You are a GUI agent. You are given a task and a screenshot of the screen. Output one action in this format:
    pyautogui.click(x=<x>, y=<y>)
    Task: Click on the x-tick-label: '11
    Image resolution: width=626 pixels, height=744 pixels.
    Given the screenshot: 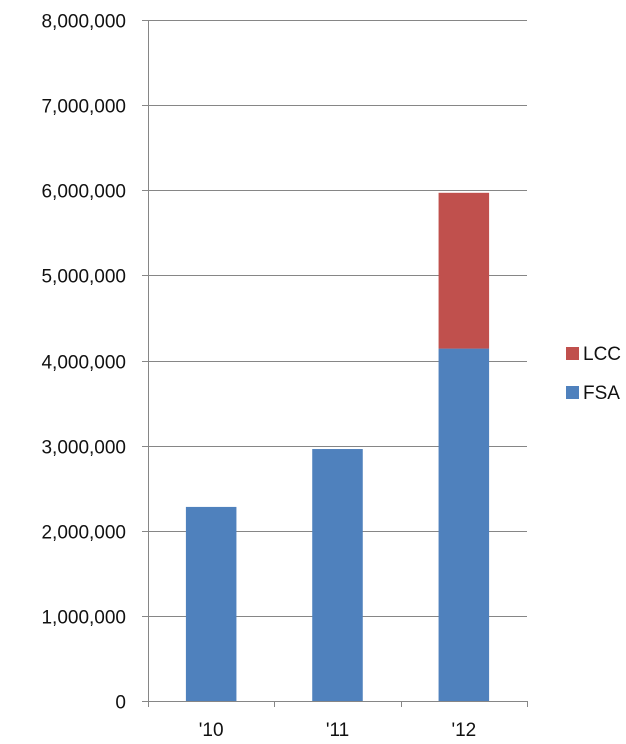 What is the action you would take?
    pyautogui.click(x=337, y=730)
    